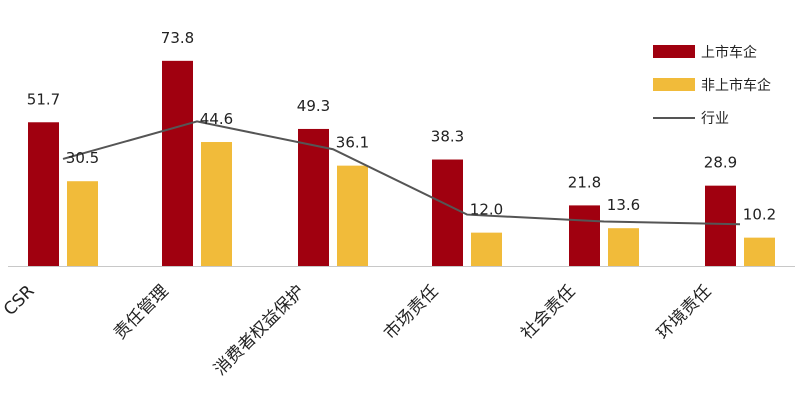  Describe the element at coordinates (674, 51) in the screenshot. I see `legend-swatch-listed` at that location.